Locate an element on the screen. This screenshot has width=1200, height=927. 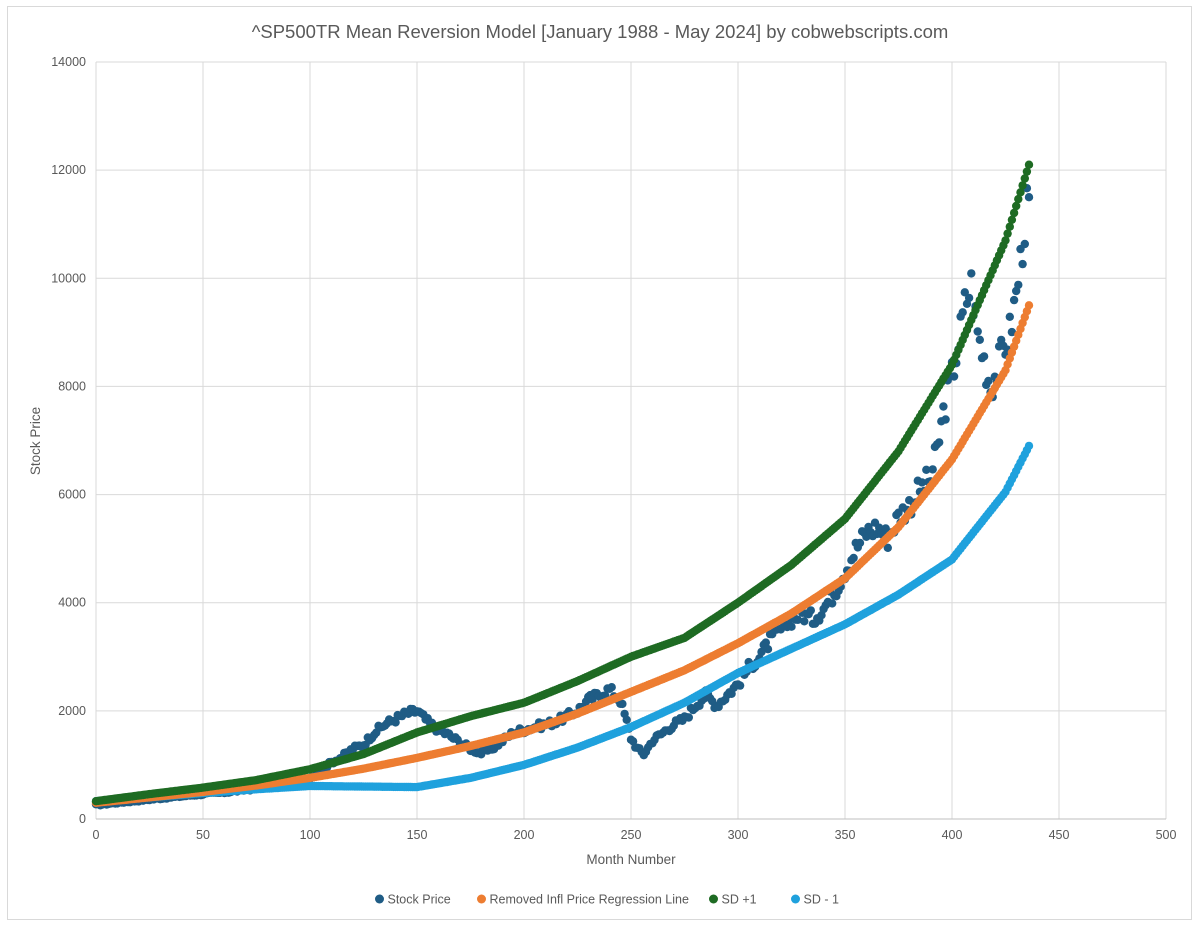
legend-label: Removed Infl Price Regression Line is located at coordinates (589, 900).